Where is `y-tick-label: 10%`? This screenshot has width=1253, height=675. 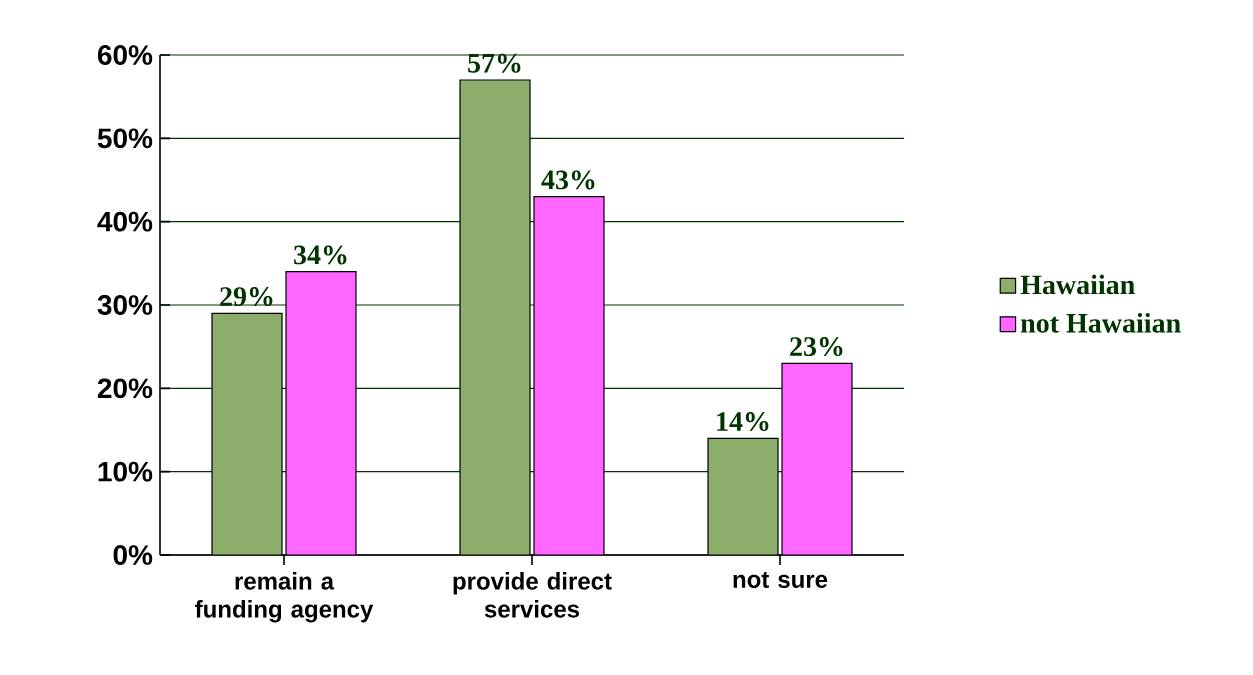 y-tick-label: 10% is located at coordinates (125, 471).